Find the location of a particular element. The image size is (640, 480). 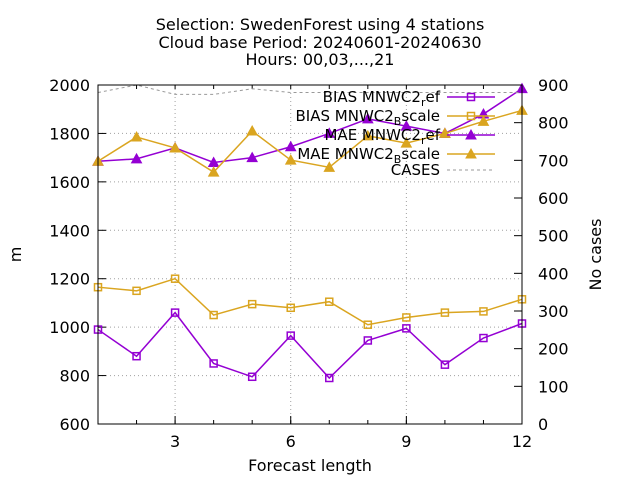

x-tick-label: 6 is located at coordinates (291, 441).